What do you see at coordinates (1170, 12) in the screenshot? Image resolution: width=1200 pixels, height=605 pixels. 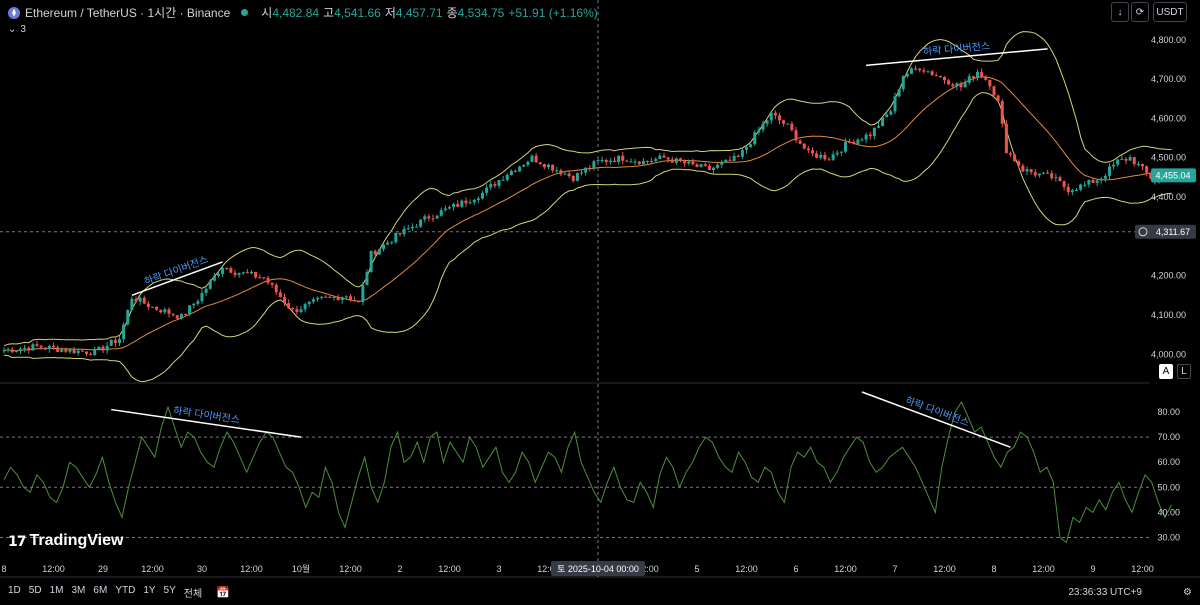 I see `currency-button: USDT` at bounding box center [1170, 12].